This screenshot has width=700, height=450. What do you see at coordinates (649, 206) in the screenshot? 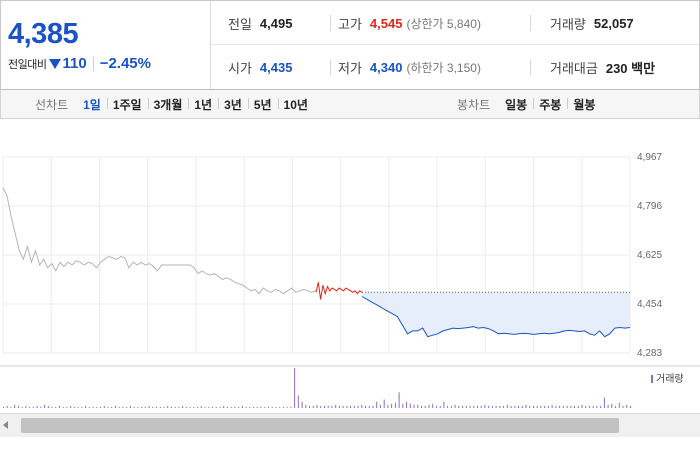
I see `y-tick-label: 4,796` at bounding box center [649, 206].